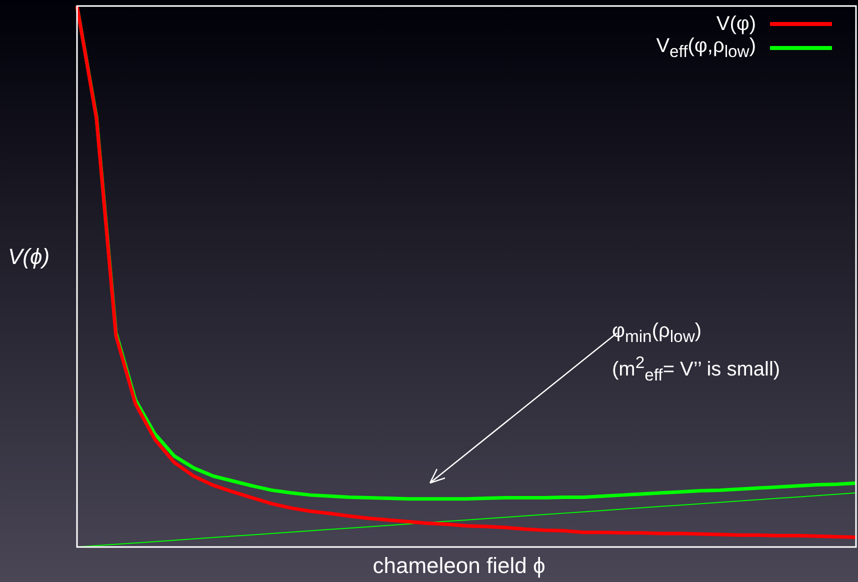 Image resolution: width=858 pixels, height=582 pixels. What do you see at coordinates (657, 333) in the screenshot?
I see `annotation: φ$_{min}$(ρ$_{low}$)` at bounding box center [657, 333].